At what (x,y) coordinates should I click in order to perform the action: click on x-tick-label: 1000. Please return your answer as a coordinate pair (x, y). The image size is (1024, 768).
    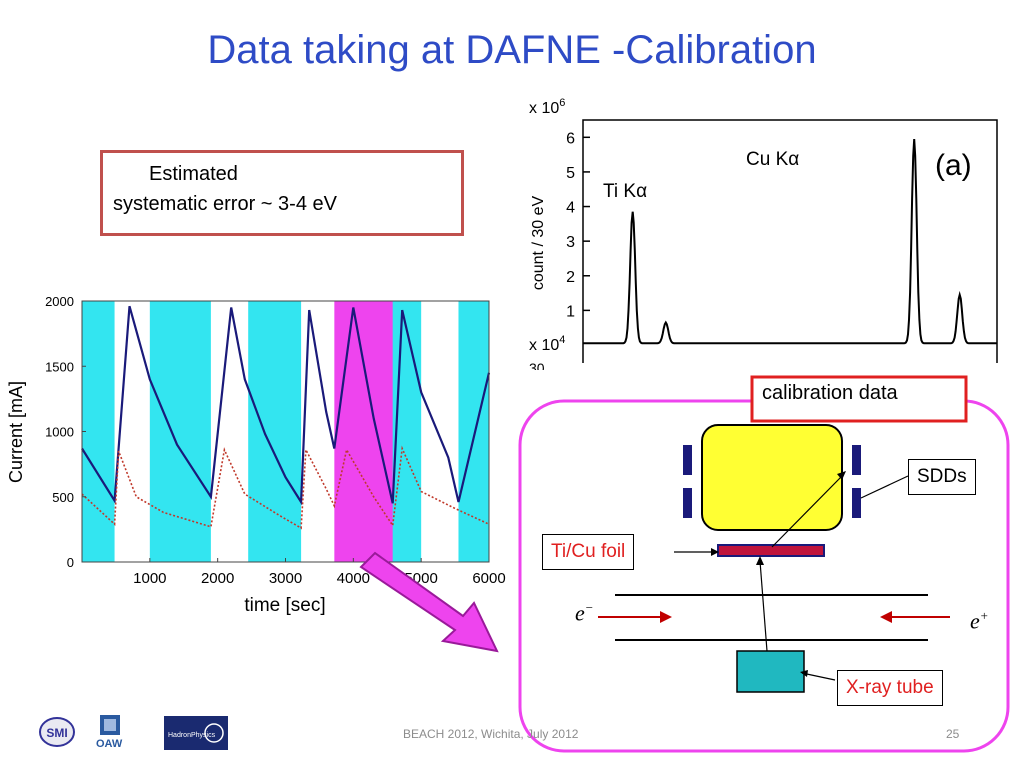
    Looking at the image, I should click on (149, 578).